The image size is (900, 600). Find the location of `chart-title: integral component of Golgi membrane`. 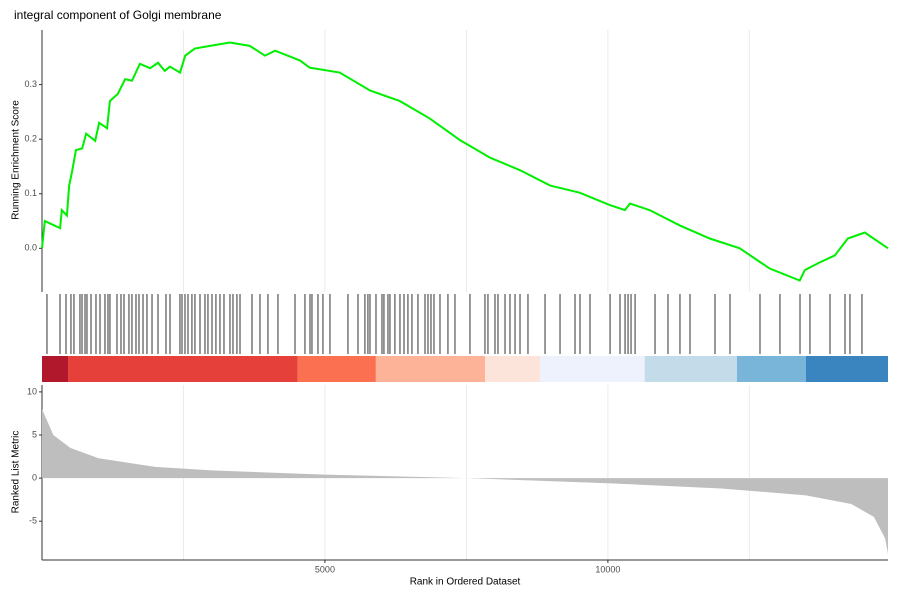

chart-title: integral component of Golgi membrane is located at coordinates (118, 15).